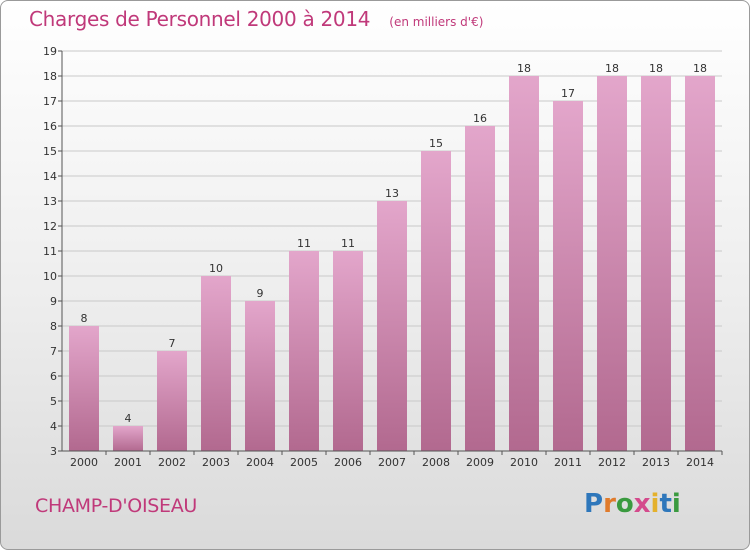  I want to click on bar-2011, so click(568, 276).